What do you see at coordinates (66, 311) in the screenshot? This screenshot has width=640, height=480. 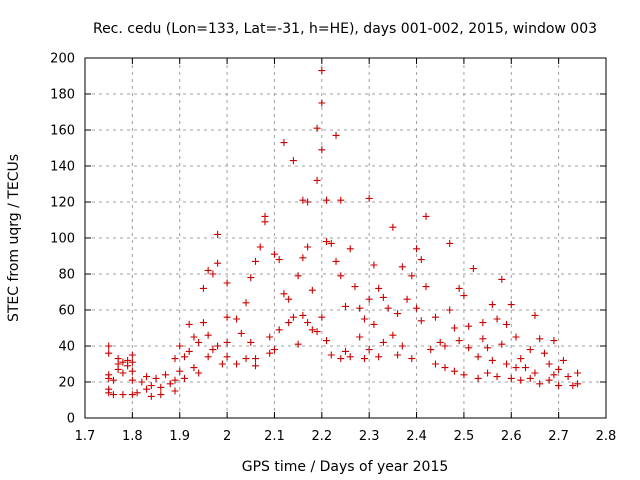 I see `y-tick-label: 60` at bounding box center [66, 311].